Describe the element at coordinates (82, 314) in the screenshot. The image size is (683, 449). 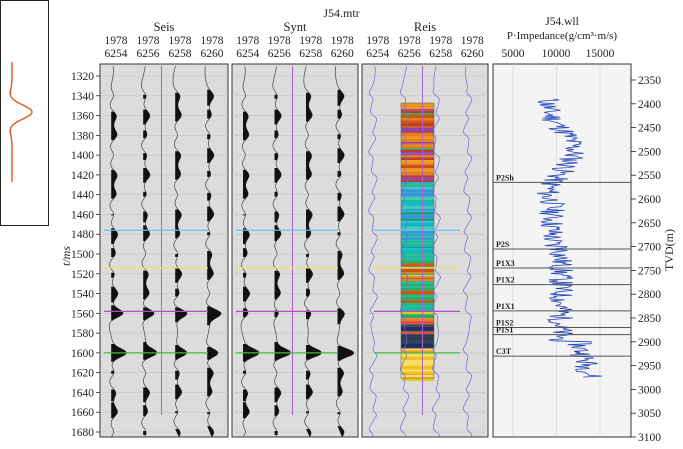
I see `time-tick-label: 1560` at that location.